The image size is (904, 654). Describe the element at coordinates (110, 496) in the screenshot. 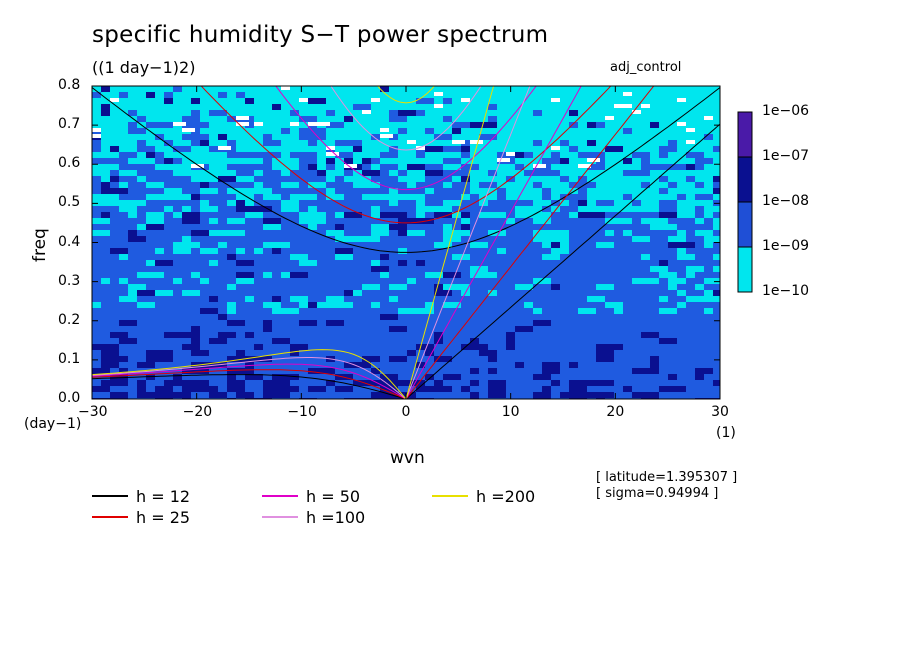

I see `legend-line` at that location.